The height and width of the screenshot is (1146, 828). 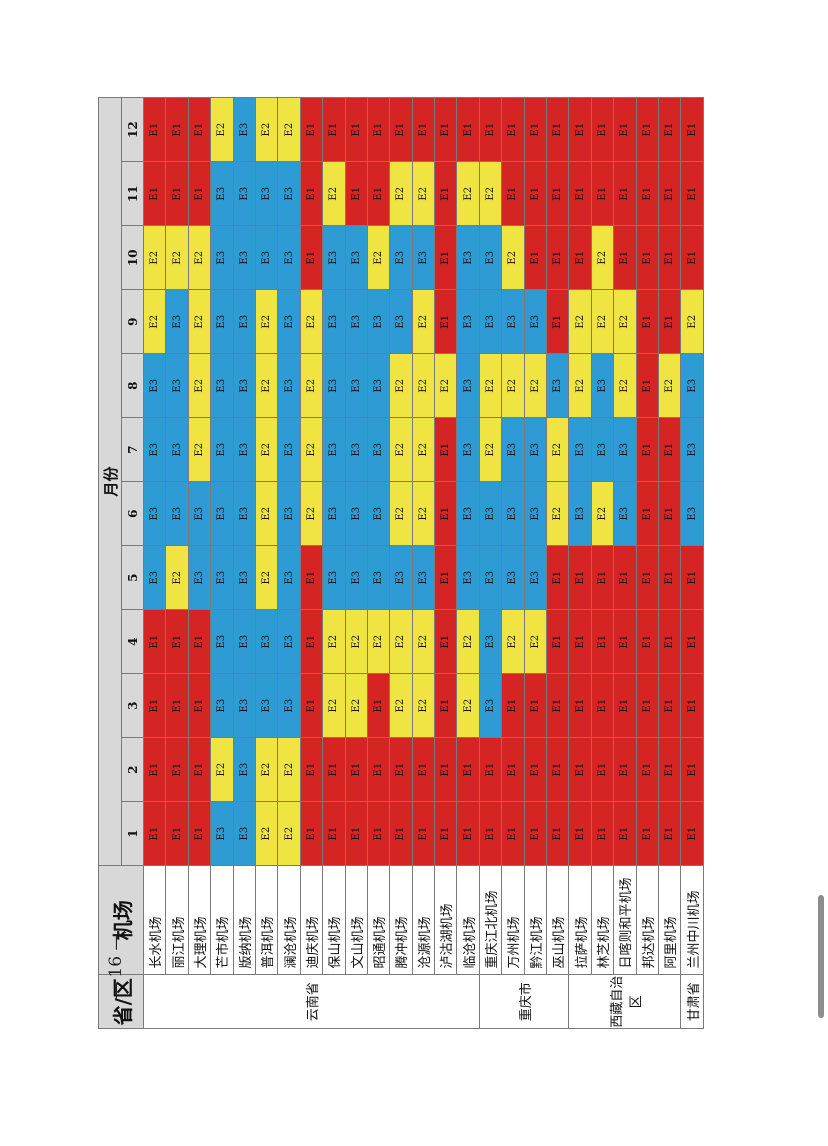 What do you see at coordinates (669, 920) in the screenshot?
I see `airport-name-cell: 阿里机场` at bounding box center [669, 920].